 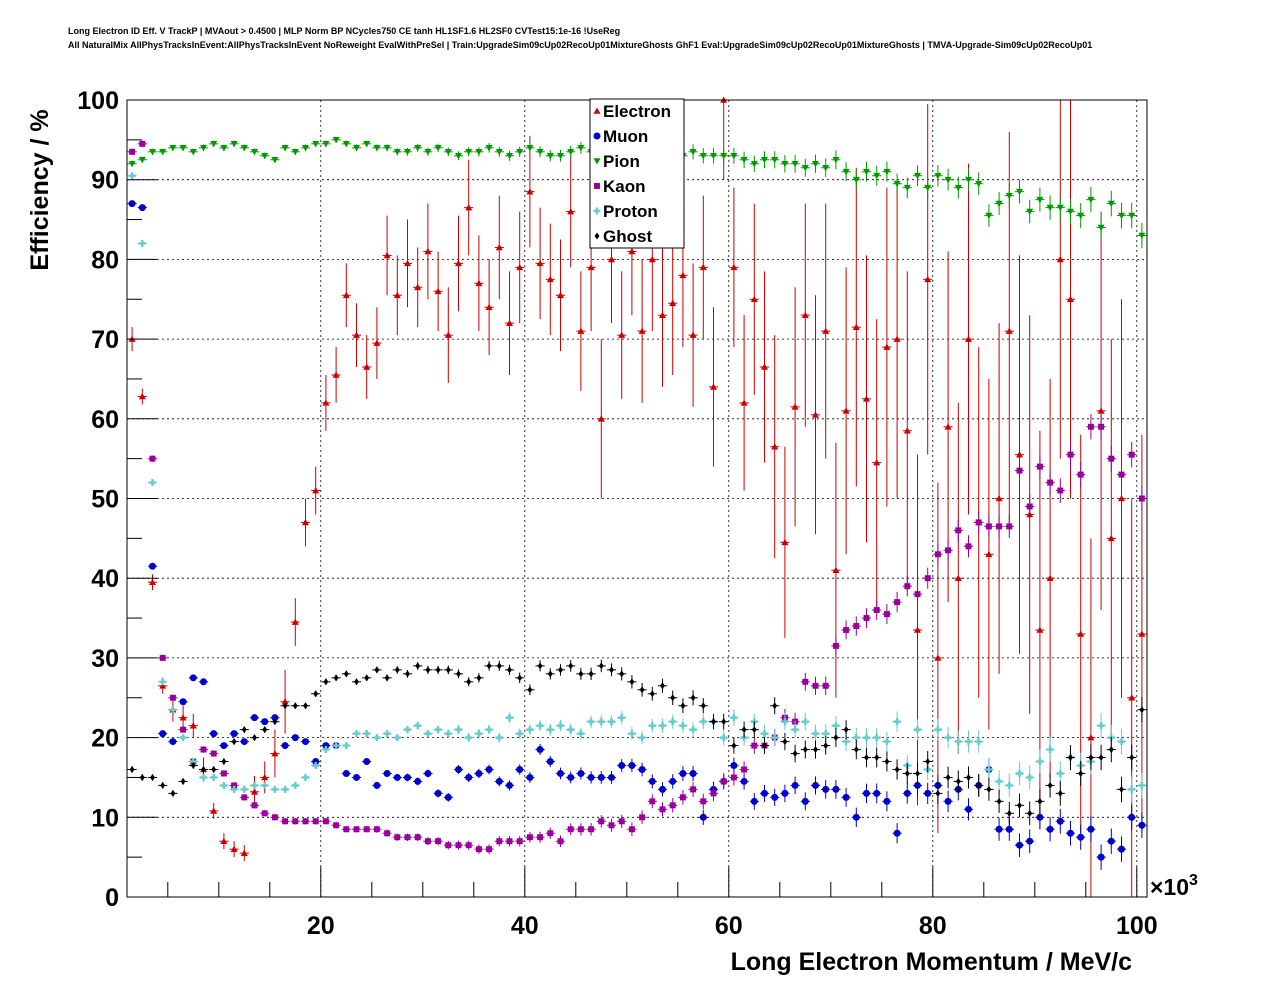 I want to click on legend-marker-muon, so click(x=597, y=136).